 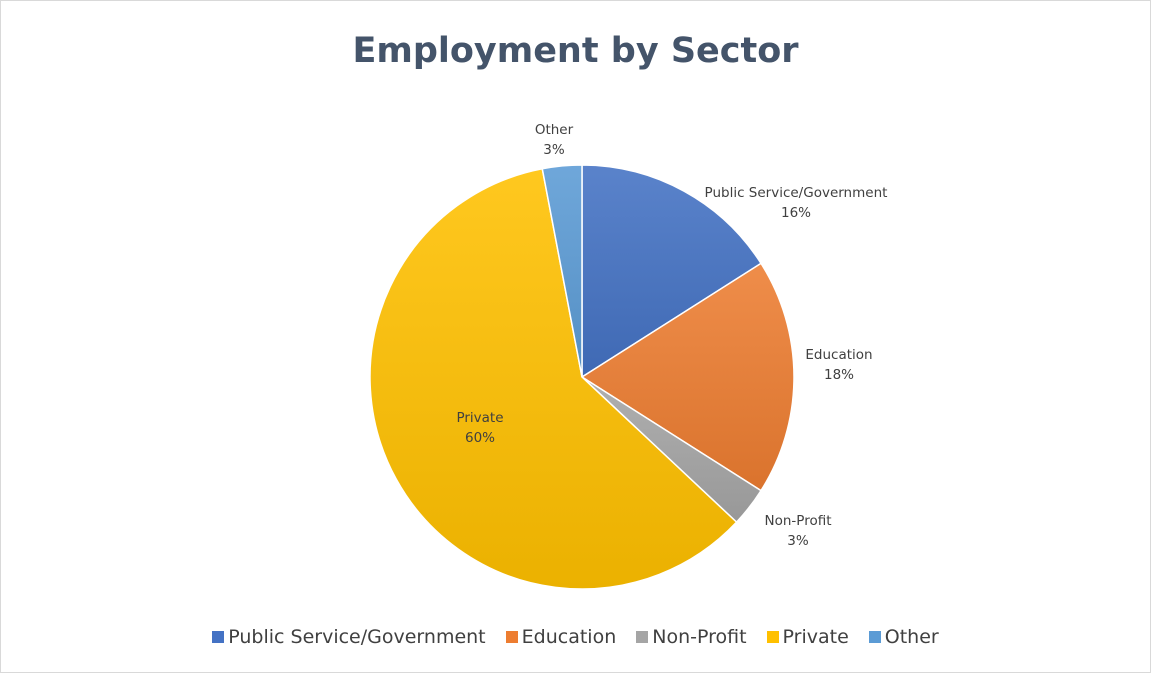 I want to click on legend-item-education: Education, so click(x=561, y=637).